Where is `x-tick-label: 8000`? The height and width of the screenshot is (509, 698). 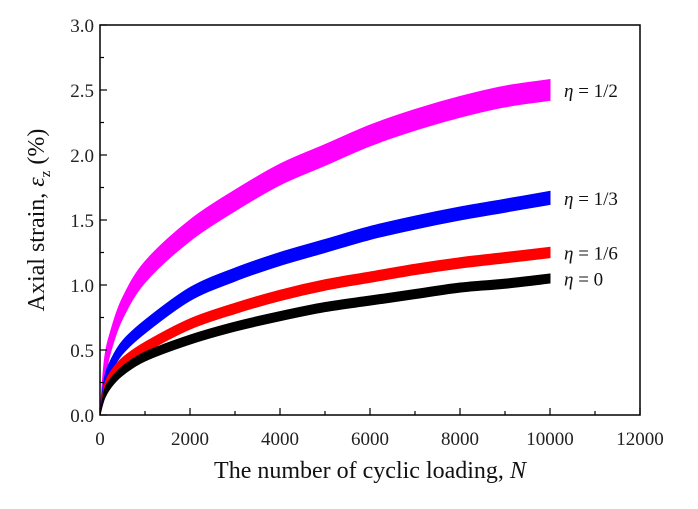 x-tick-label: 8000 is located at coordinates (460, 439).